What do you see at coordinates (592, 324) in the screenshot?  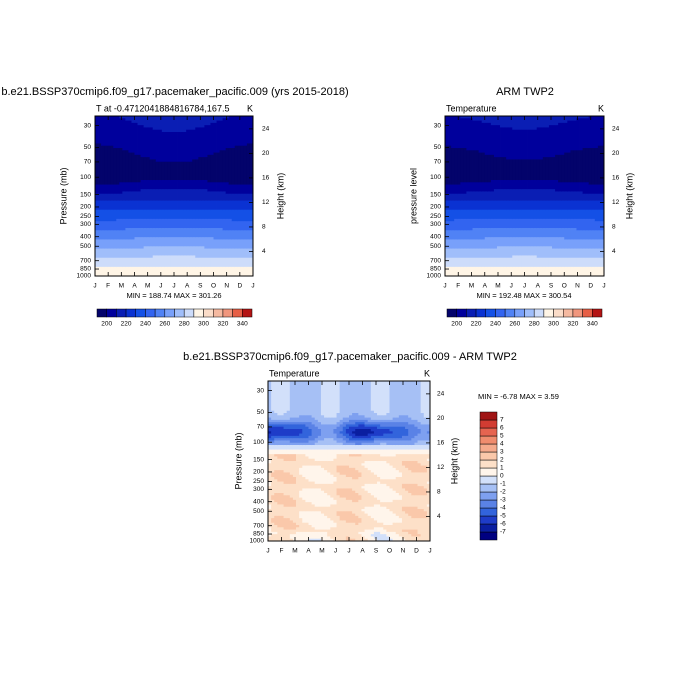 I see `colorbar-label: 340` at bounding box center [592, 324].